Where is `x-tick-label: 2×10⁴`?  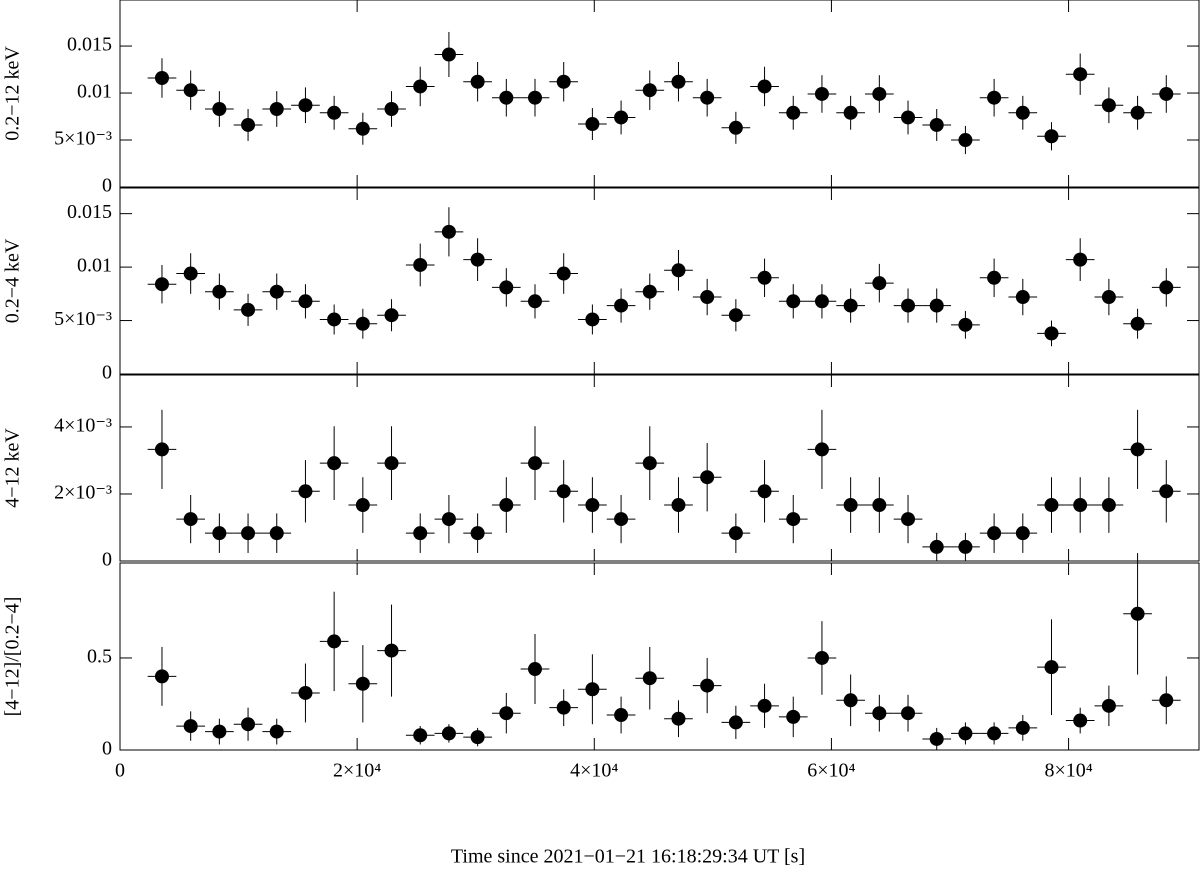
x-tick-label: 2×10⁴ is located at coordinates (357, 771).